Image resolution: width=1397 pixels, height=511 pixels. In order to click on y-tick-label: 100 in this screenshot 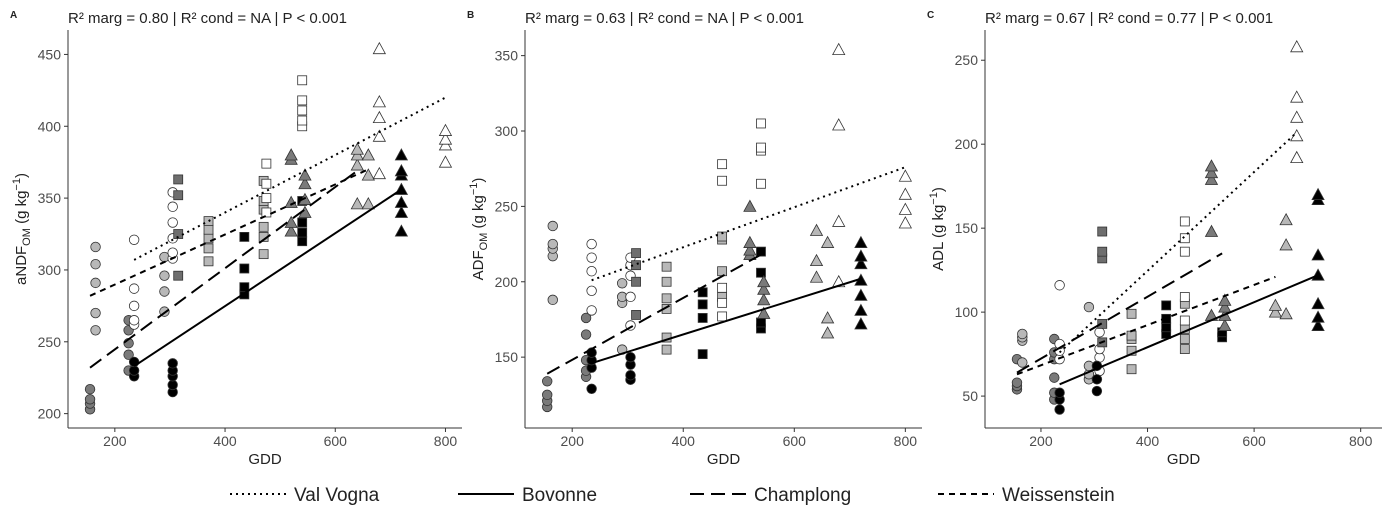, I will do `click(967, 312)`.